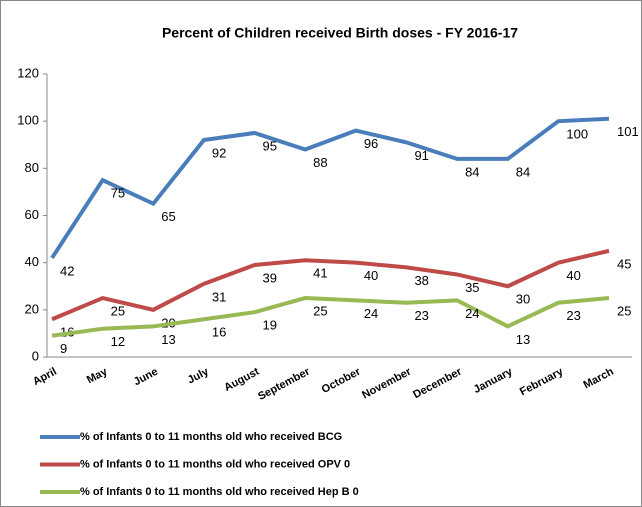 The height and width of the screenshot is (507, 642). I want to click on data-label: 100, so click(577, 134).